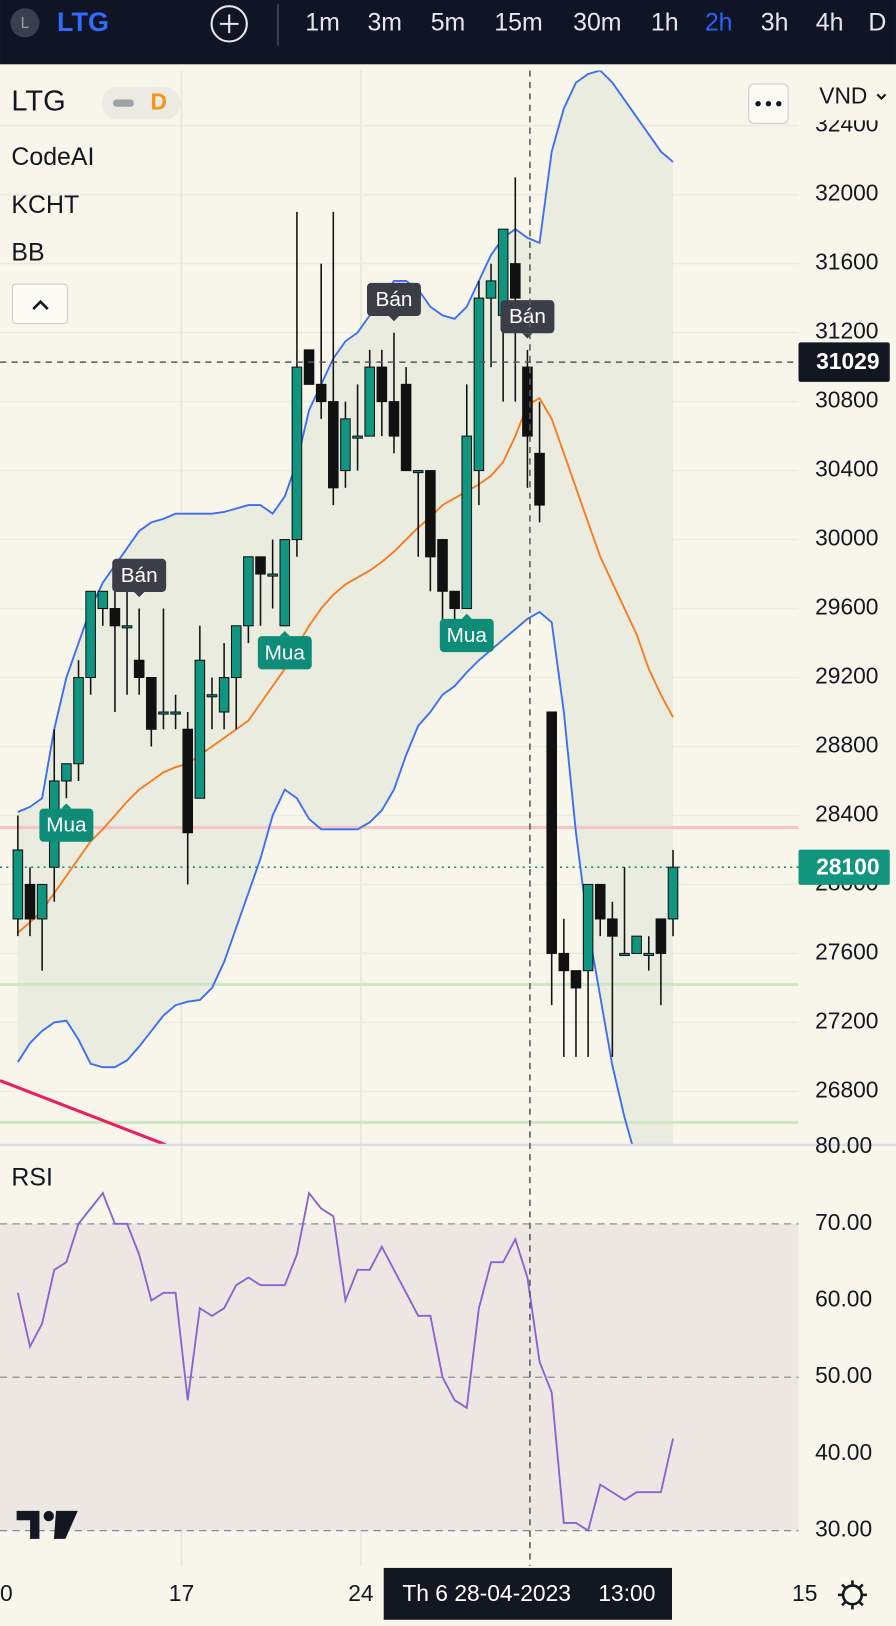  What do you see at coordinates (843, 1145) in the screenshot?
I see `y-tick-label: 80.00` at bounding box center [843, 1145].